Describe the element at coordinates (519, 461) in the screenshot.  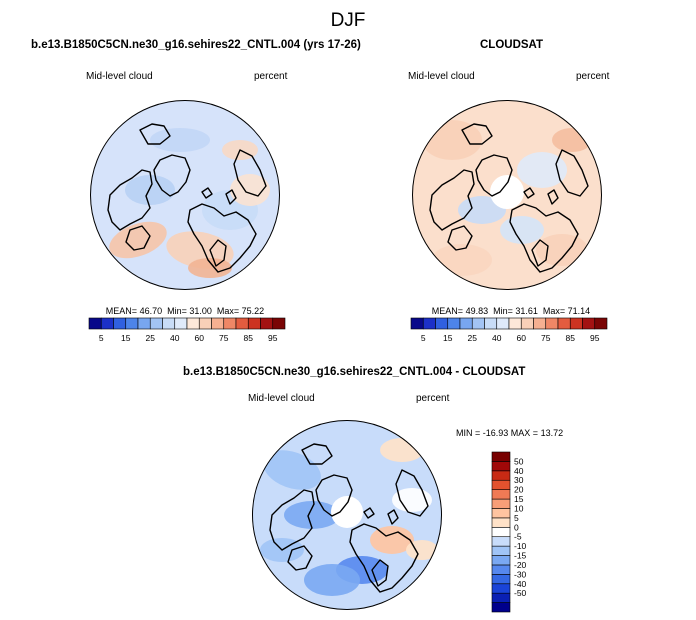
I see `colorbar-tick-label: 50` at that location.